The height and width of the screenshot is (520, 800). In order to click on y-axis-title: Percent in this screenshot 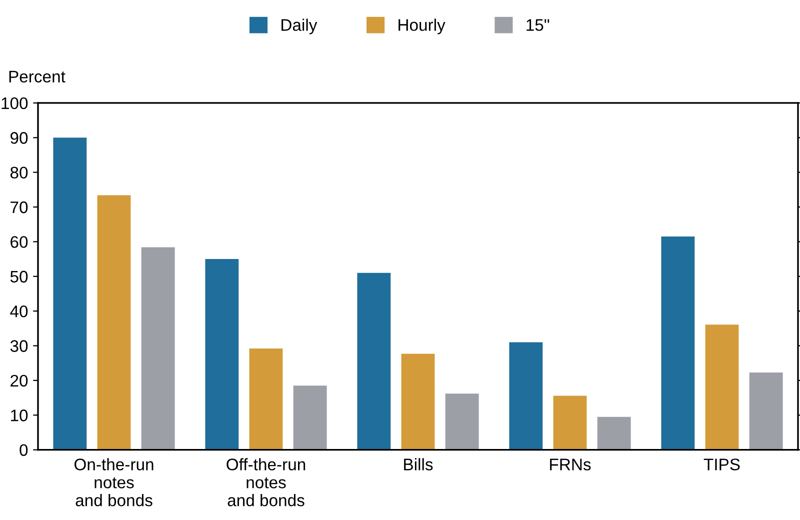, I will do `click(37, 76)`.